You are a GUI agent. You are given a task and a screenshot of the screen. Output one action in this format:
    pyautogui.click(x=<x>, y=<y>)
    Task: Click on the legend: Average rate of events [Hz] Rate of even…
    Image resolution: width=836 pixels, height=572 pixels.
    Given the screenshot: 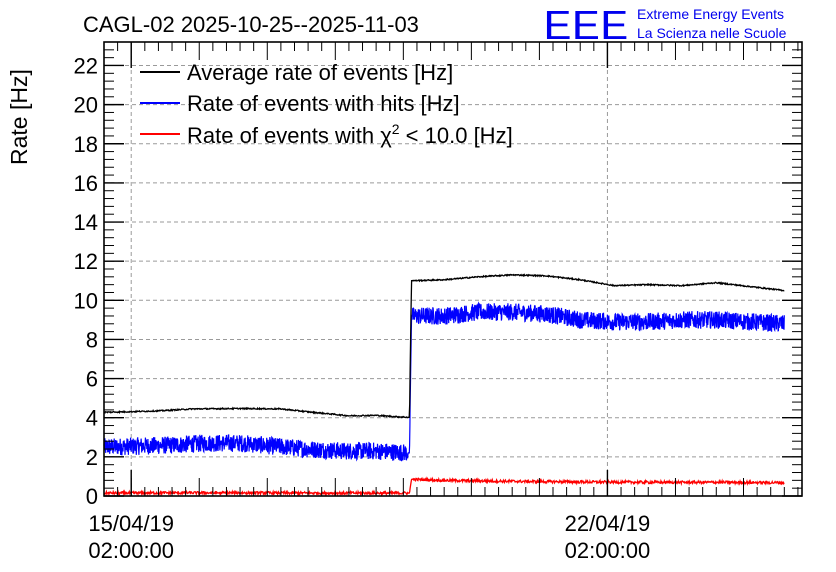 What is the action you would take?
    pyautogui.click(x=326, y=104)
    